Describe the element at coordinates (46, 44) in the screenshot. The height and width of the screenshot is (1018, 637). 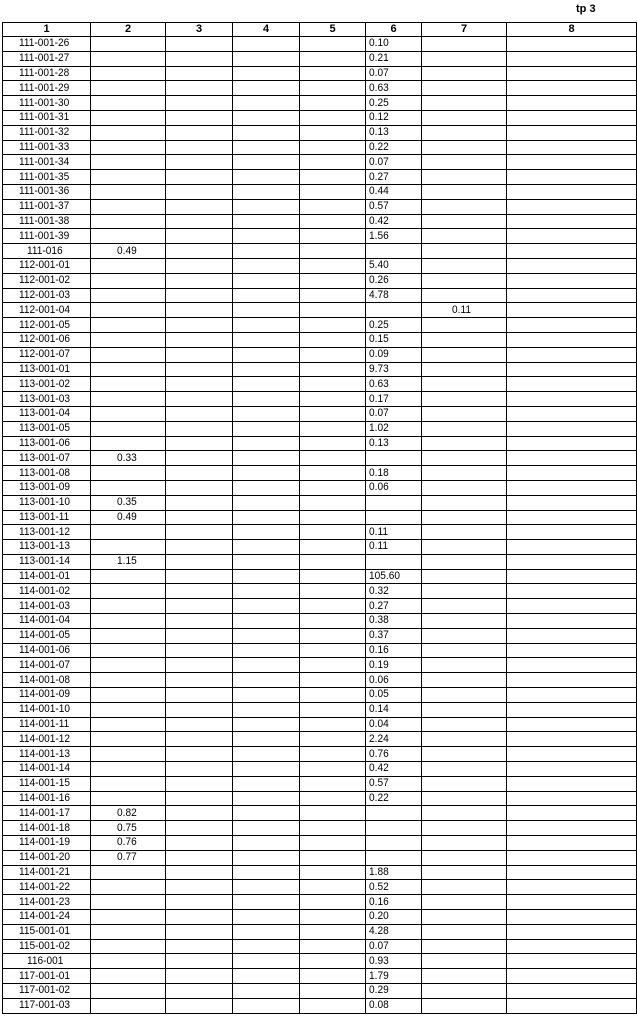
I see `cell-col-1: 111-001-26` at that location.